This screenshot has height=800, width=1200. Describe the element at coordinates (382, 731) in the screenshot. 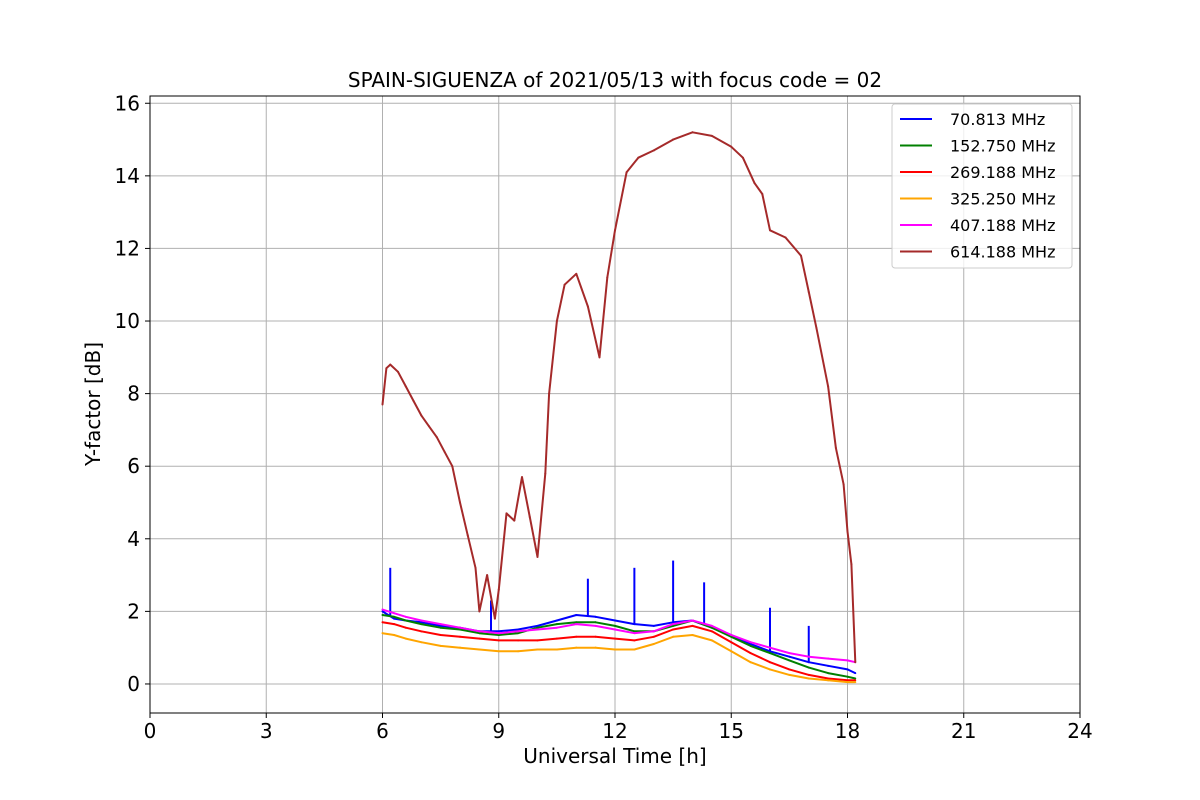

I see `x-tick-label: 6` at that location.